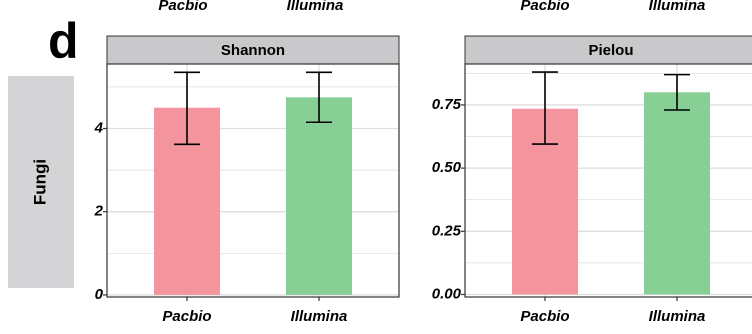 This screenshot has height=334, width=752. What do you see at coordinates (447, 230) in the screenshot?
I see `y-tick-label: 0.25` at bounding box center [447, 230].